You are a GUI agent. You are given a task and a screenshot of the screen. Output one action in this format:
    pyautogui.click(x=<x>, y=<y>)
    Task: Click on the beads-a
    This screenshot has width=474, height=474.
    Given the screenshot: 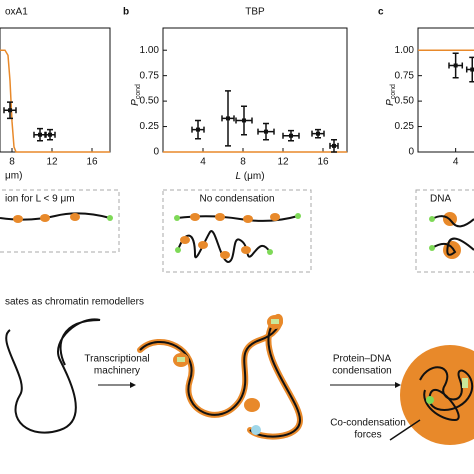 What is the action you would take?
    pyautogui.click(x=46, y=218)
    